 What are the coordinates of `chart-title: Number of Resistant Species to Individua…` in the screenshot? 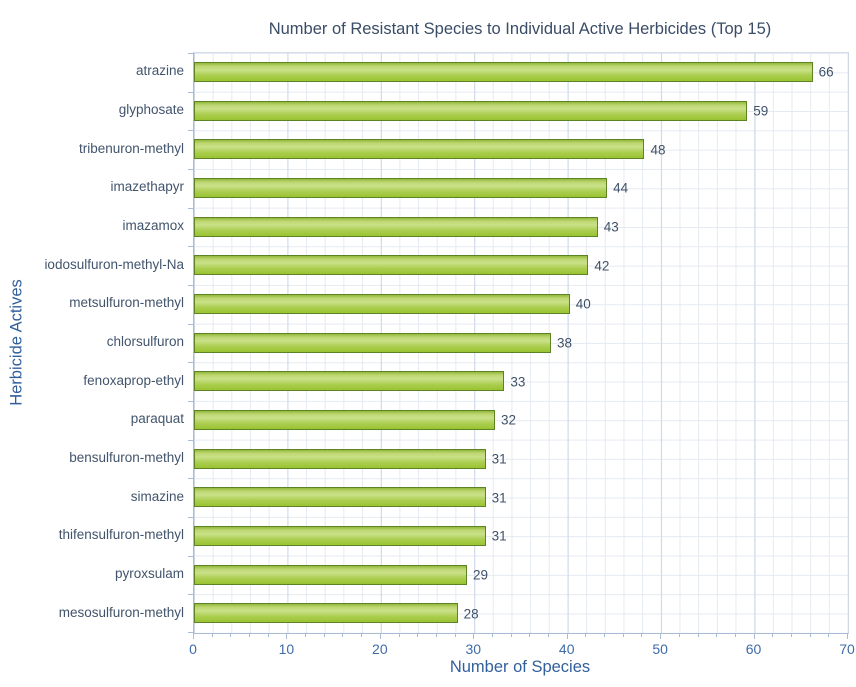 It's located at (520, 29).